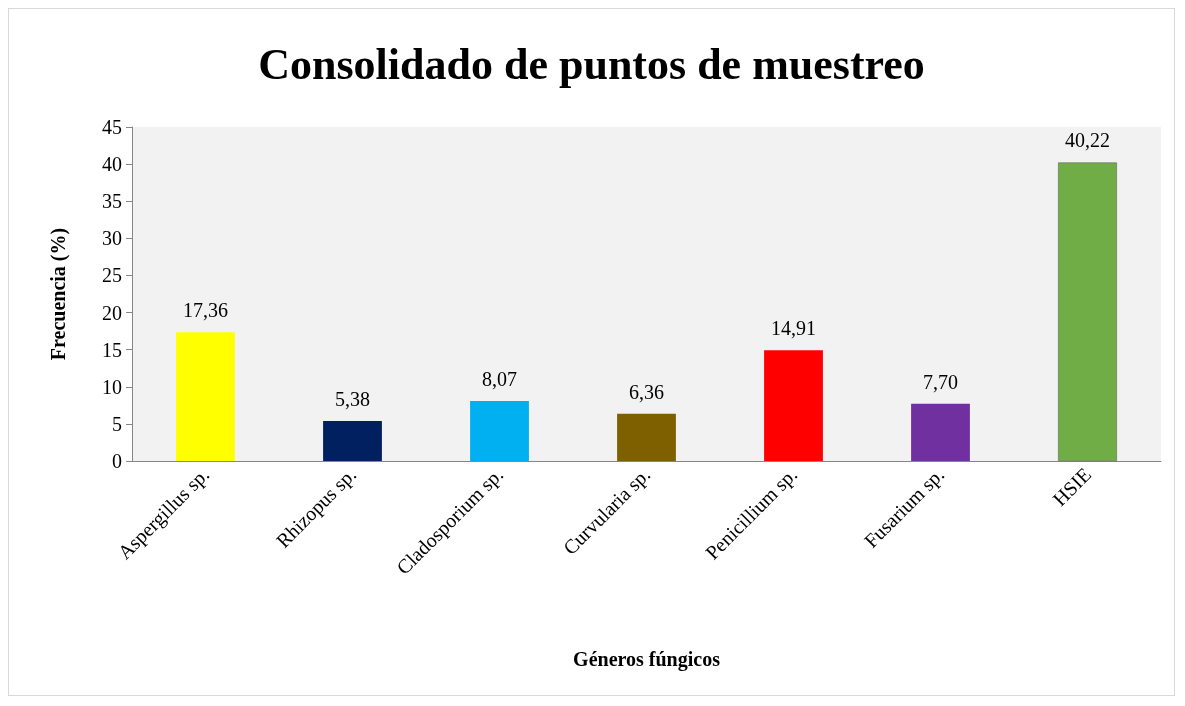 This screenshot has height=706, width=1185. I want to click on y-tick-label: 15, so click(112, 349).